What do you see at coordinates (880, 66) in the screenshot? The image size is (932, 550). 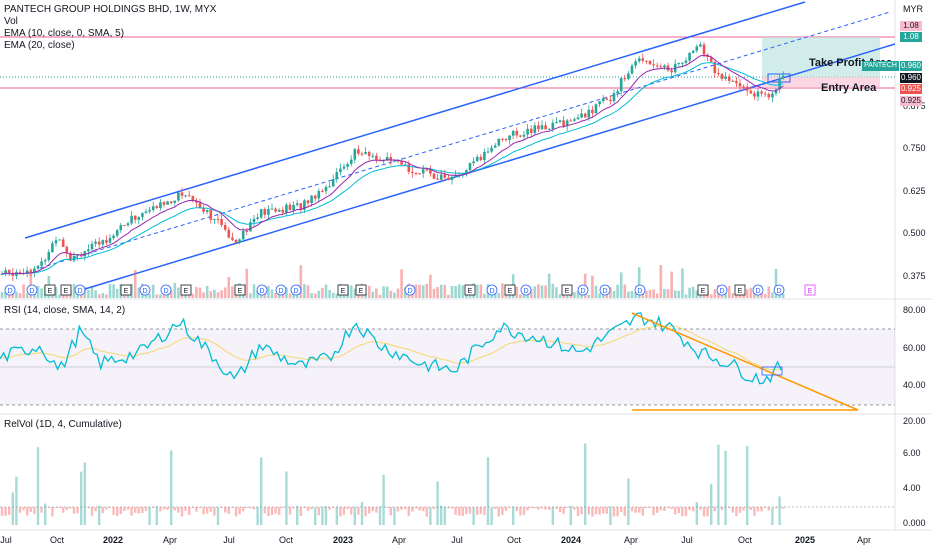 I see `symbol-tag: PANTECH` at bounding box center [880, 66].